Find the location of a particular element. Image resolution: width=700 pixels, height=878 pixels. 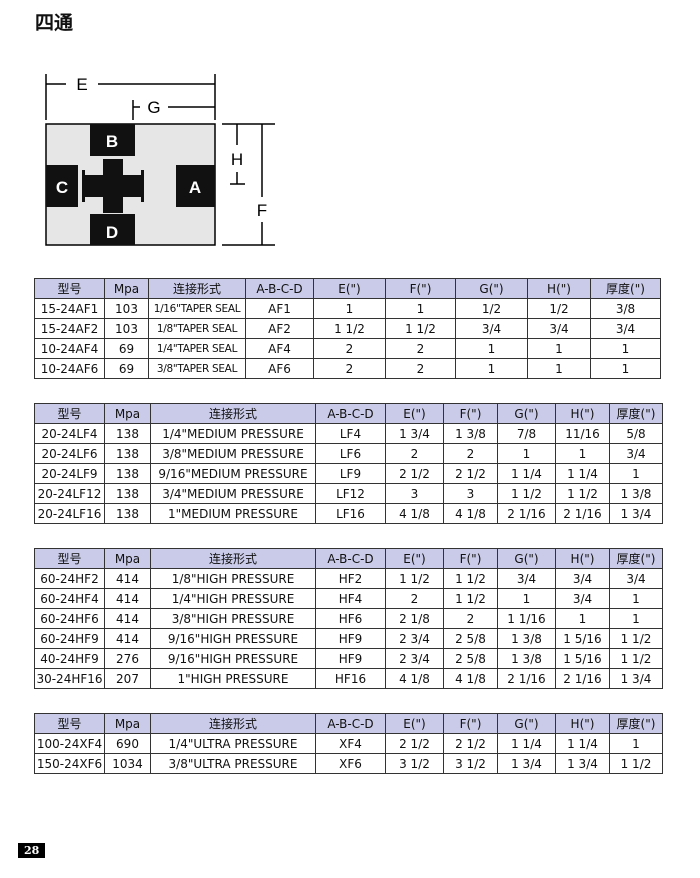

table-cell: 3/8"HIGH PRESSURE is located at coordinates (233, 618).